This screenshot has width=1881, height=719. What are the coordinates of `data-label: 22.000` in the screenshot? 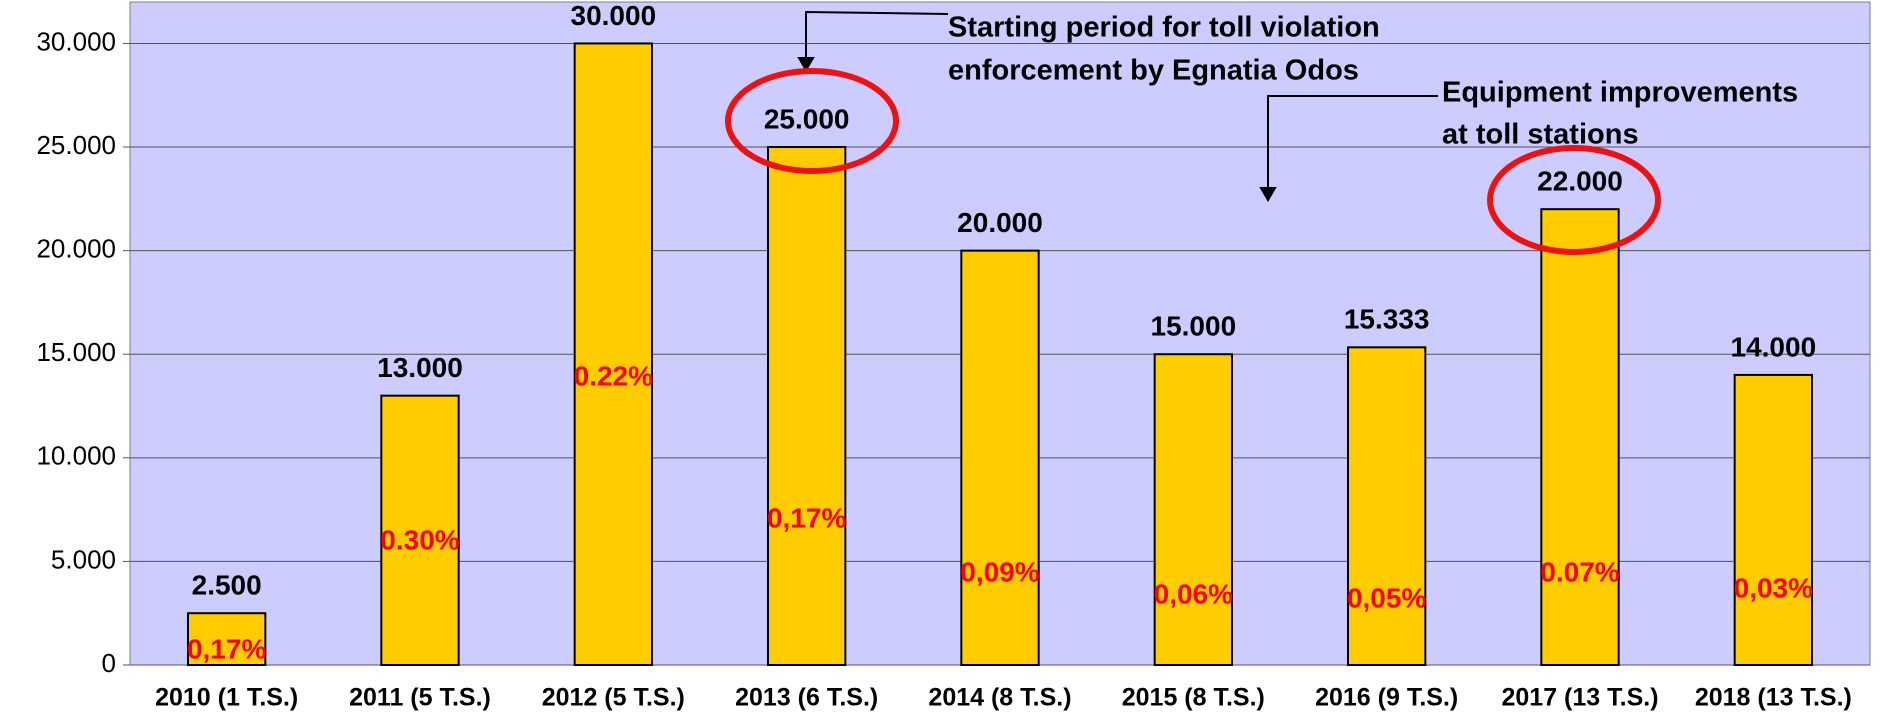 It's located at (1580, 181).